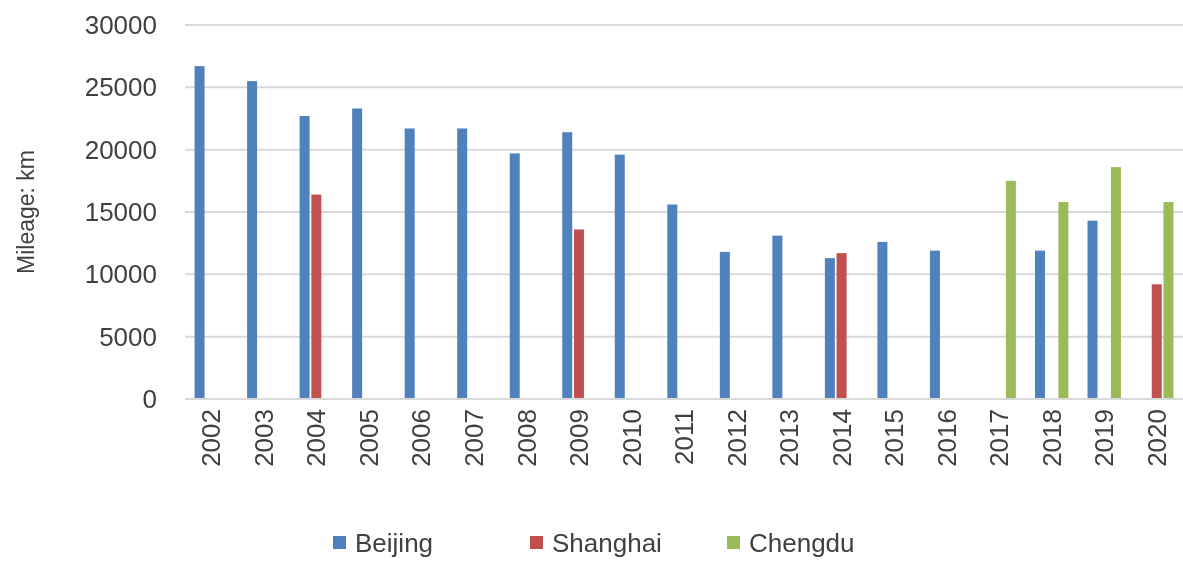 This screenshot has height=561, width=1183. Describe the element at coordinates (316, 438) in the screenshot. I see `x-tick-label: 2004` at that location.